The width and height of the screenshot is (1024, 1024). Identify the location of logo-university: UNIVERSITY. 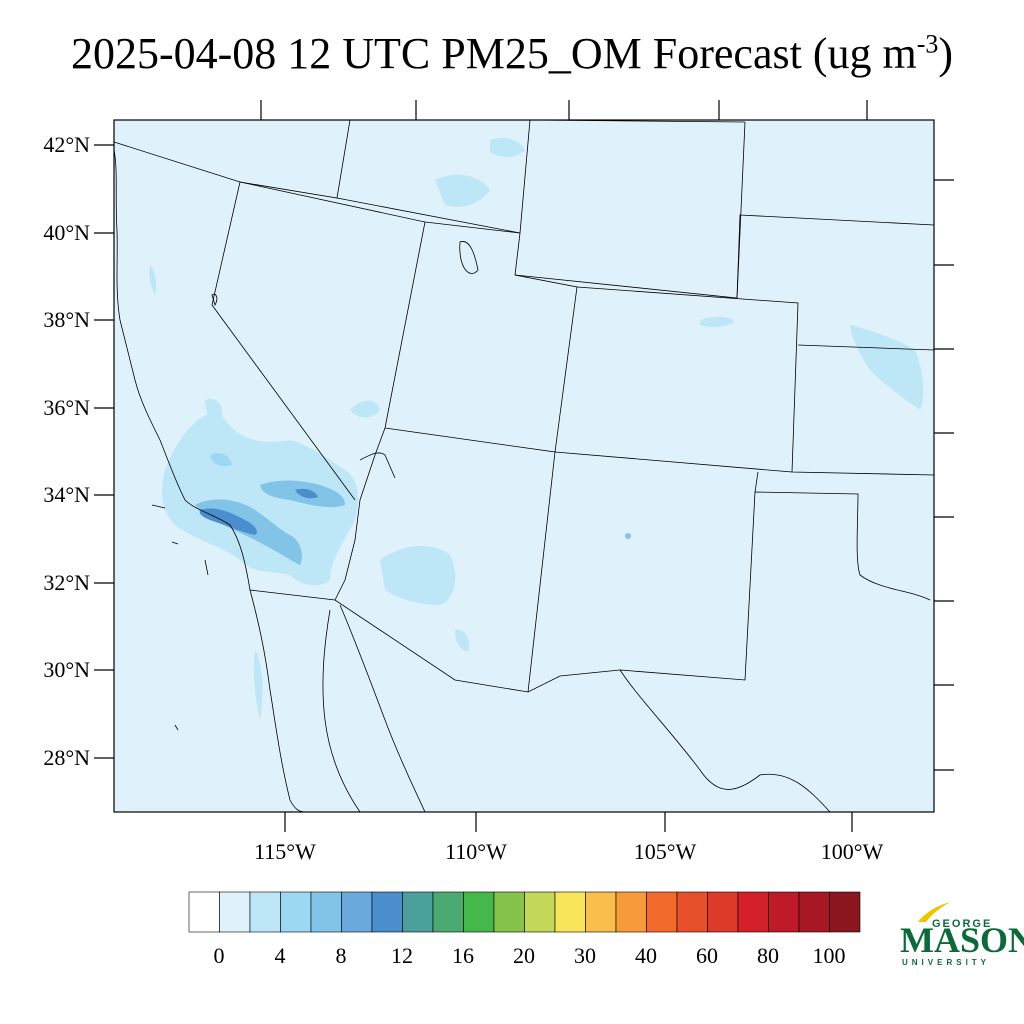
(946, 962).